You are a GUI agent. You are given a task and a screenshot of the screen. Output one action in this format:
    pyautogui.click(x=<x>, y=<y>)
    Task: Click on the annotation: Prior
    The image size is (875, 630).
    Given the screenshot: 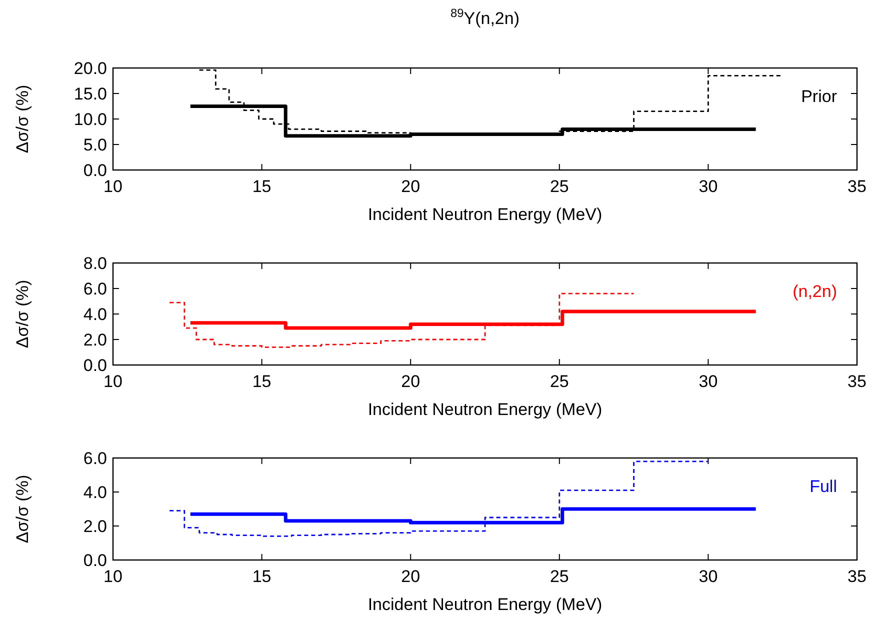 What is the action you would take?
    pyautogui.click(x=819, y=96)
    